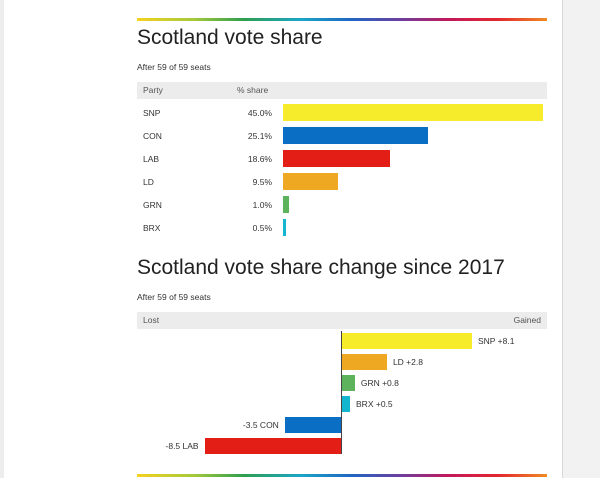 The image size is (600, 478). Describe the element at coordinates (230, 37) in the screenshot. I see `chart-title: Scotland vote share` at that location.